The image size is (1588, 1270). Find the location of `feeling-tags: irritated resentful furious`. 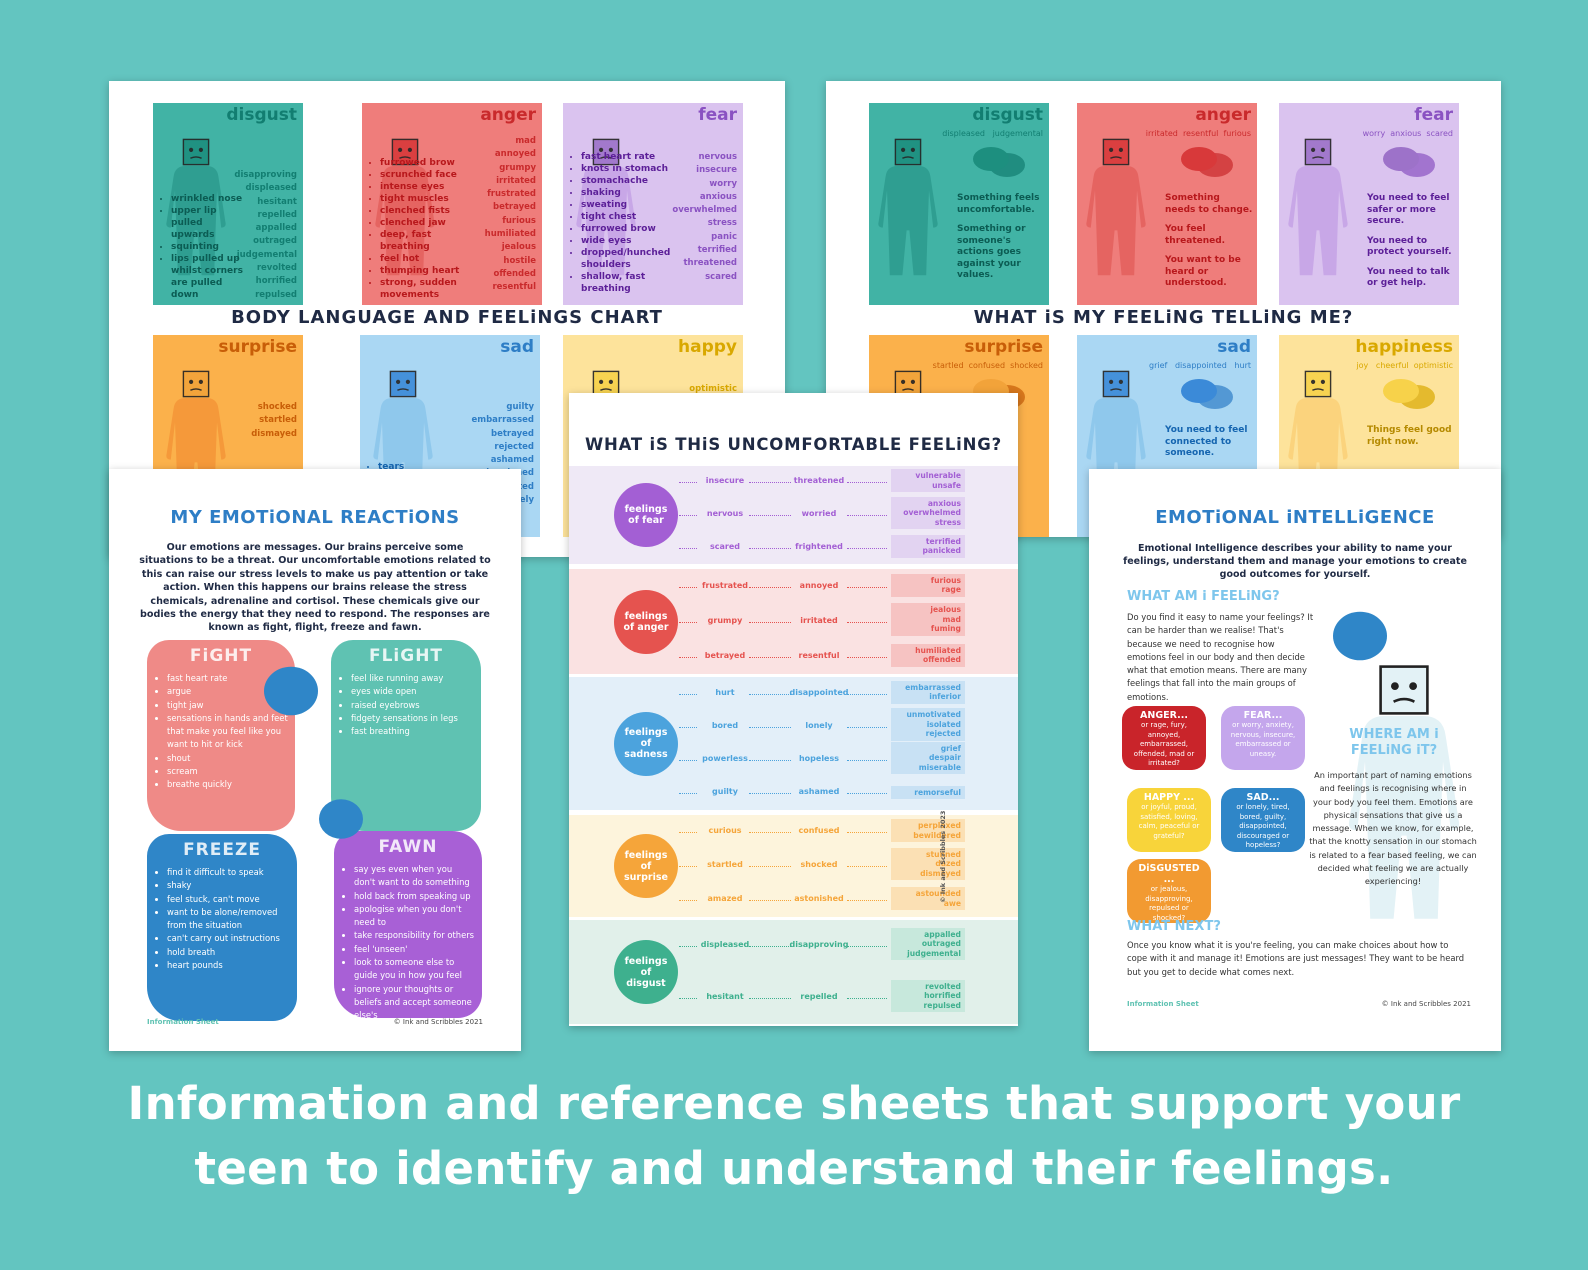

feeling-tags: irritated resentful furious is located at coordinates (1198, 133).